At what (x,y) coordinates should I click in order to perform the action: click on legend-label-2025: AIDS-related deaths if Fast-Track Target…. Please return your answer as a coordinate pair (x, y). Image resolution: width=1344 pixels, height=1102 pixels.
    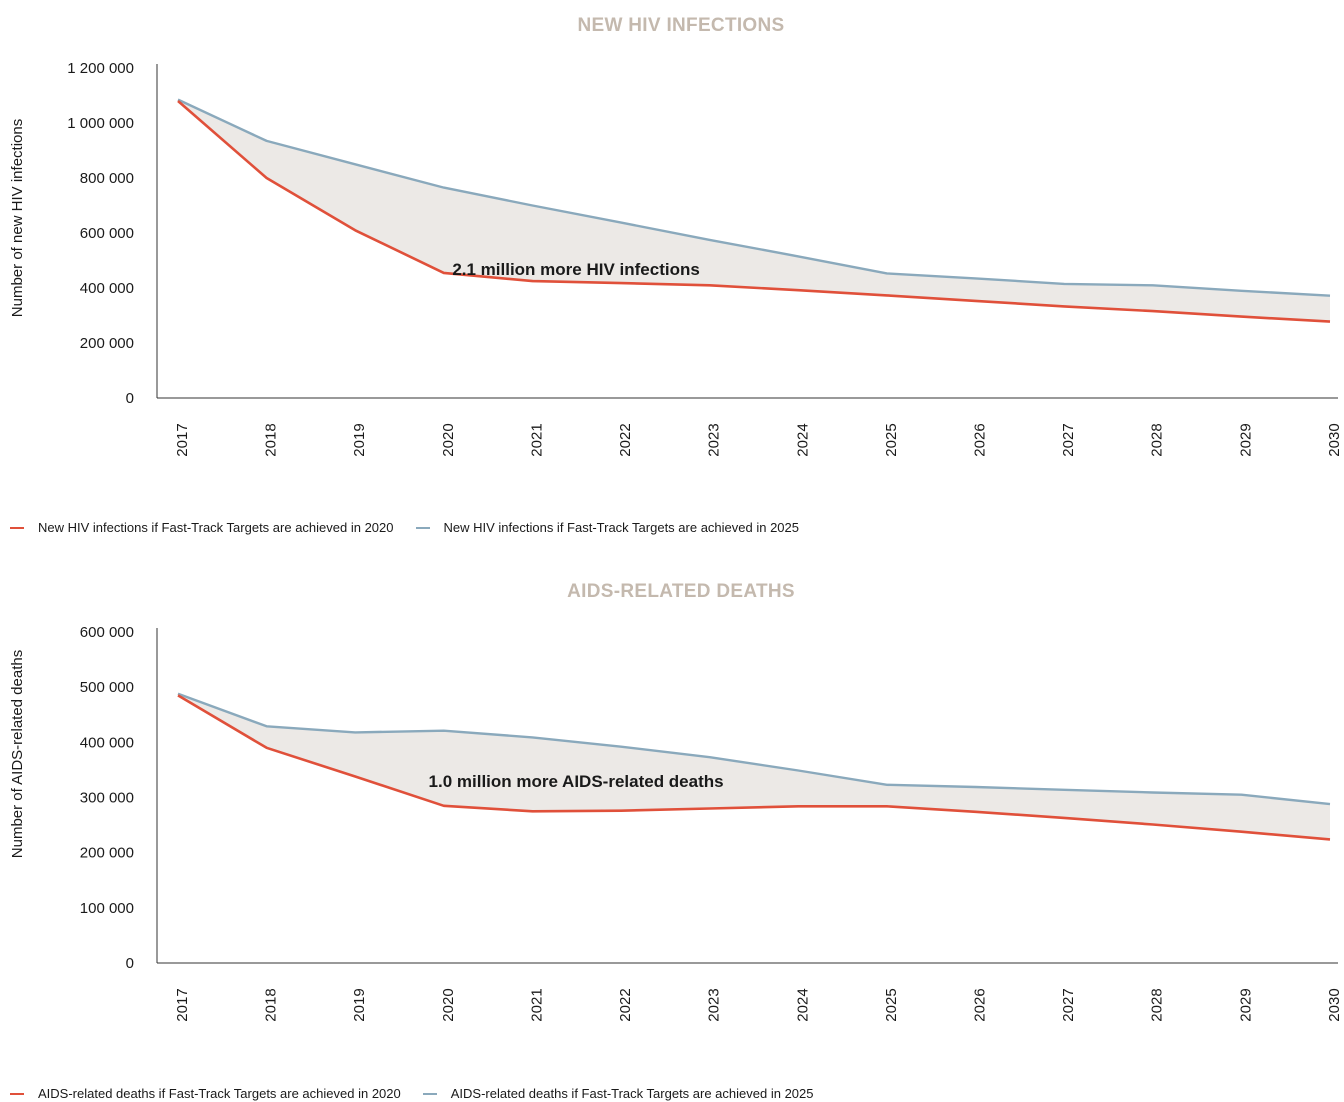
    Looking at the image, I should click on (632, 1093).